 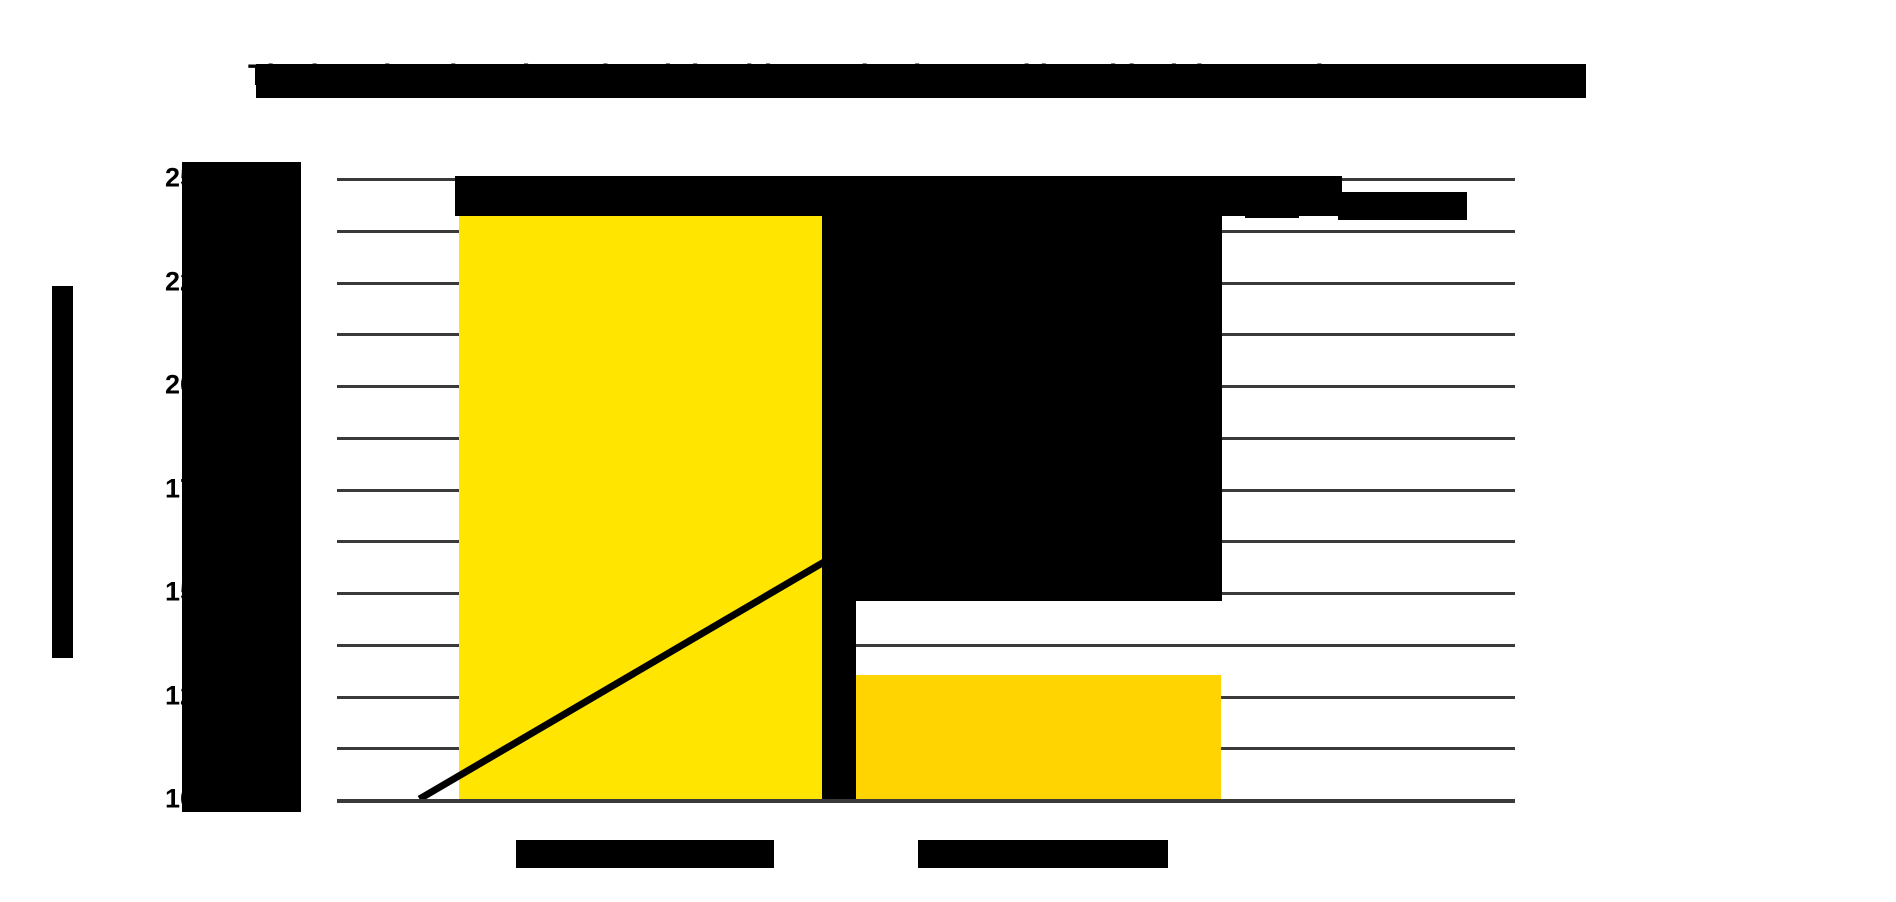 What do you see at coordinates (1272, 204) in the screenshot?
I see `legend-swatch-icon` at bounding box center [1272, 204].